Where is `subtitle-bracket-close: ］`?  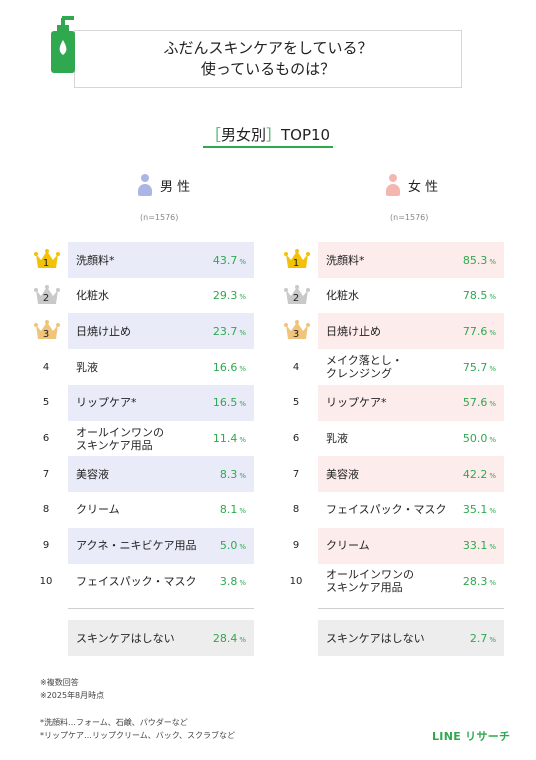 subtitle-bracket-close: ］ is located at coordinates (273, 135).